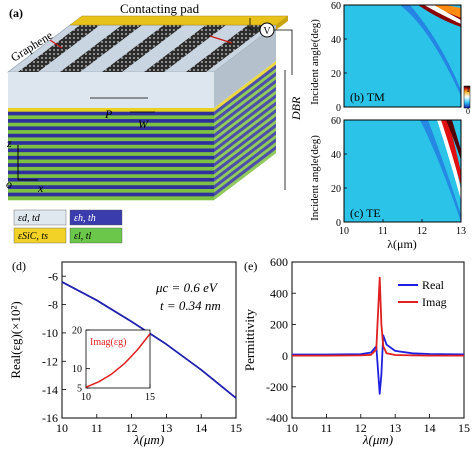 The width and height of the screenshot is (474, 451). Describe the element at coordinates (29, 218) in the screenshot. I see `legend-text: εd, td` at that location.